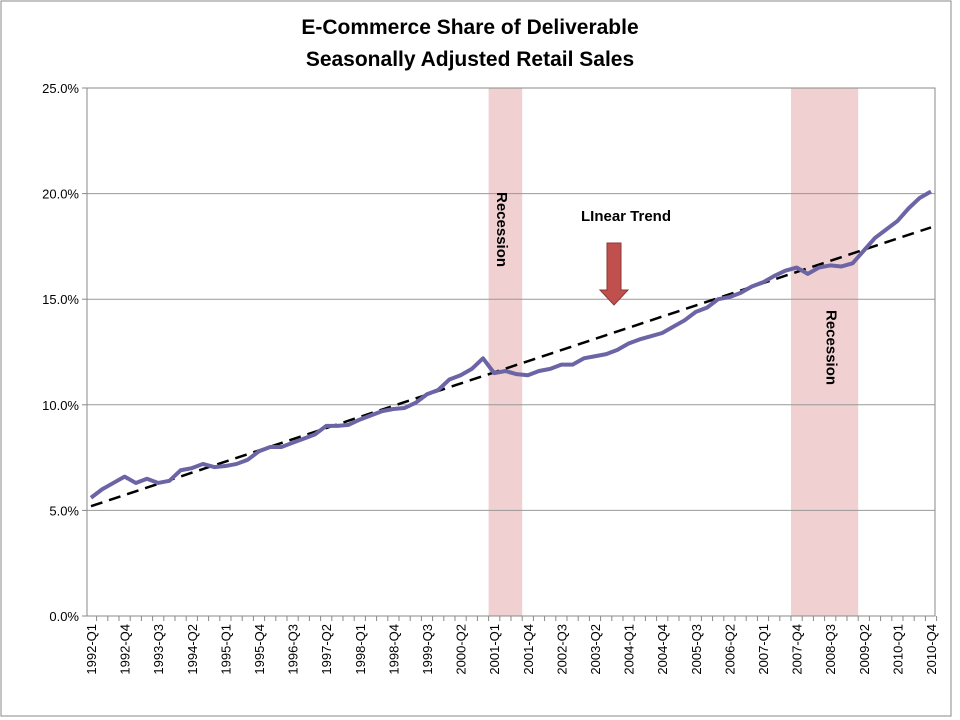 The image size is (960, 720). Describe the element at coordinates (528, 649) in the screenshot. I see `x-tick-label: 2001-Q4` at that location.